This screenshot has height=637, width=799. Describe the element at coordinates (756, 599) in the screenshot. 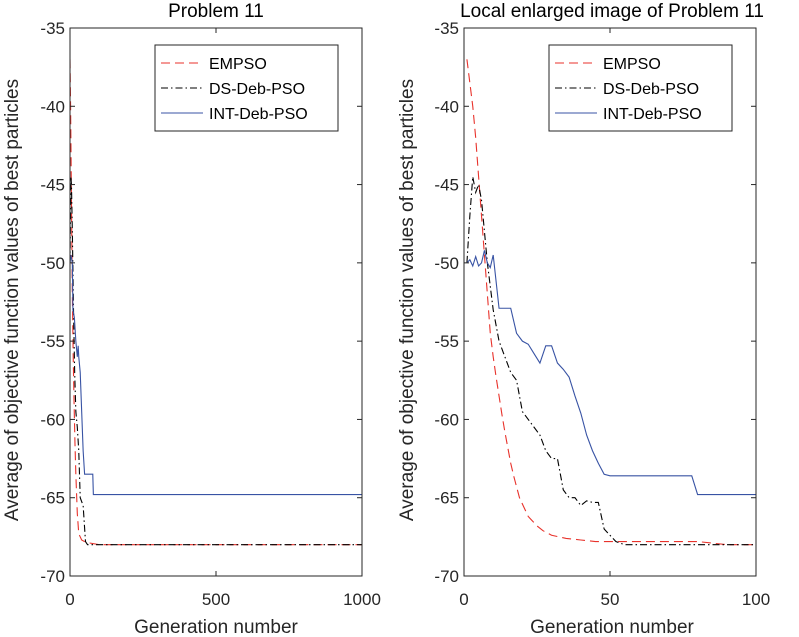

I see `x-tick-label: 100` at that location.